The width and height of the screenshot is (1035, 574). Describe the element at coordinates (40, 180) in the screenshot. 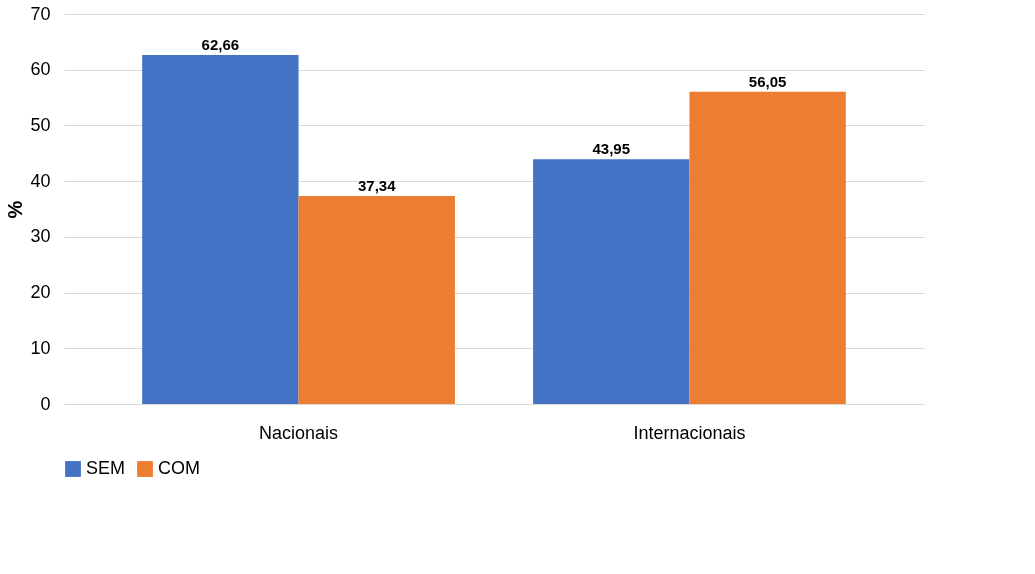

I see `y-tick-label: 40` at that location.